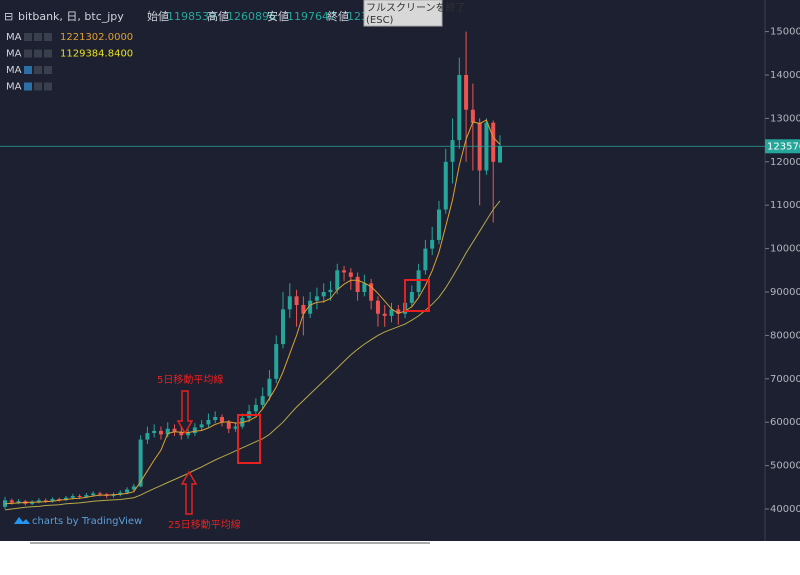 The image size is (800, 575). Describe the element at coordinates (185, 412) in the screenshot. I see `arrow-down` at that location.